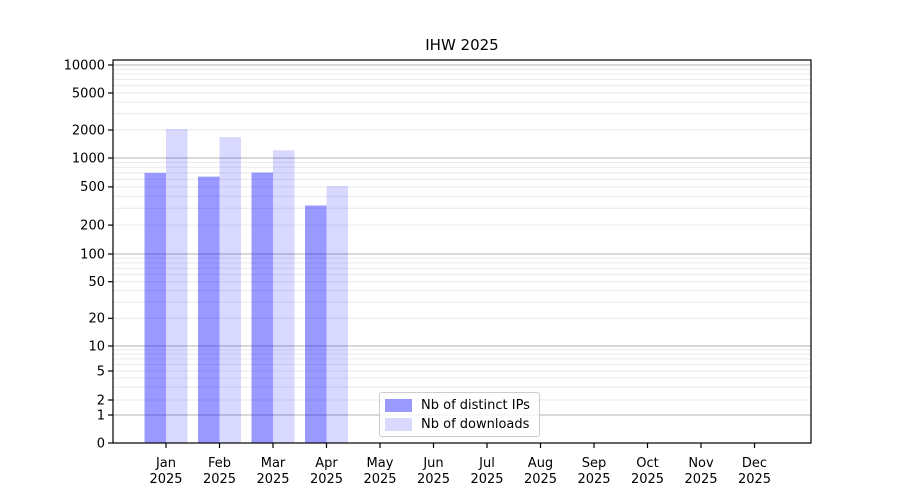  I want to click on bar-nb-of-distinct-ips-apr, so click(316, 324).